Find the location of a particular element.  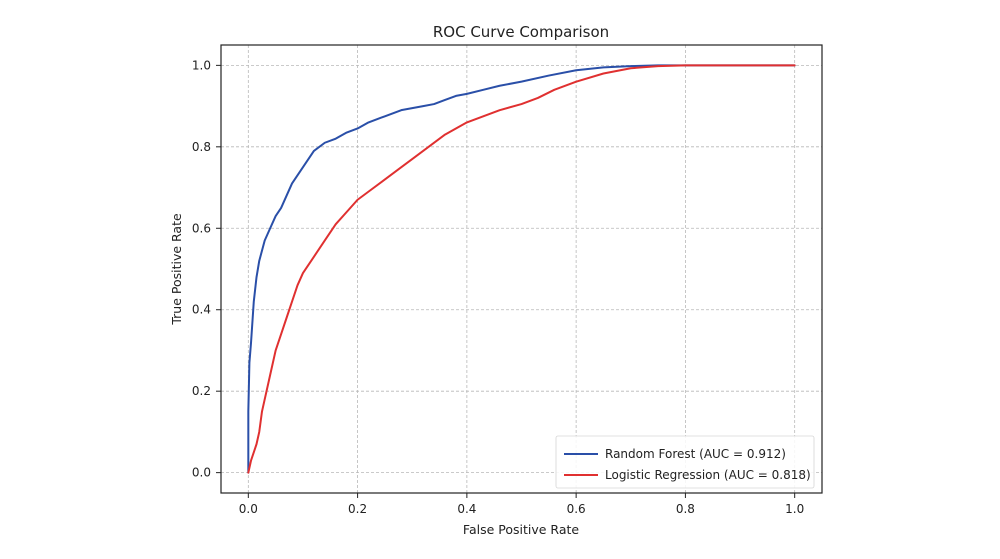

random-forest-legend-label: Random Forest (AUC = 0.912) is located at coordinates (695, 454).